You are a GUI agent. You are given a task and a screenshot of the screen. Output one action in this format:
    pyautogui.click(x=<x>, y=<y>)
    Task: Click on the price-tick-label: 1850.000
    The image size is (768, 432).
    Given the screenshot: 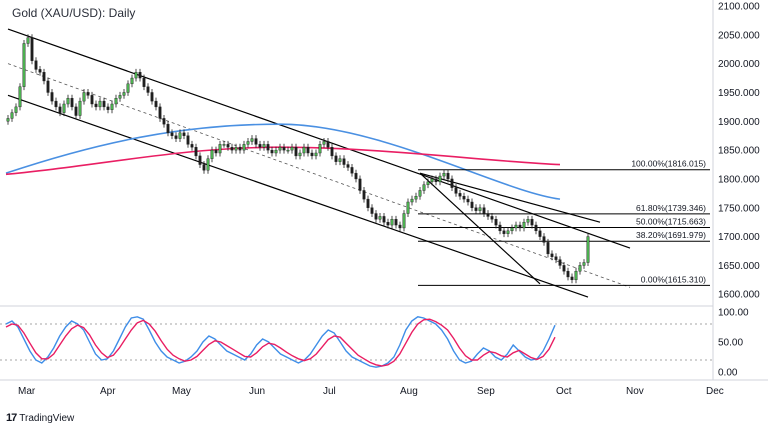 What is the action you would take?
    pyautogui.click(x=739, y=151)
    